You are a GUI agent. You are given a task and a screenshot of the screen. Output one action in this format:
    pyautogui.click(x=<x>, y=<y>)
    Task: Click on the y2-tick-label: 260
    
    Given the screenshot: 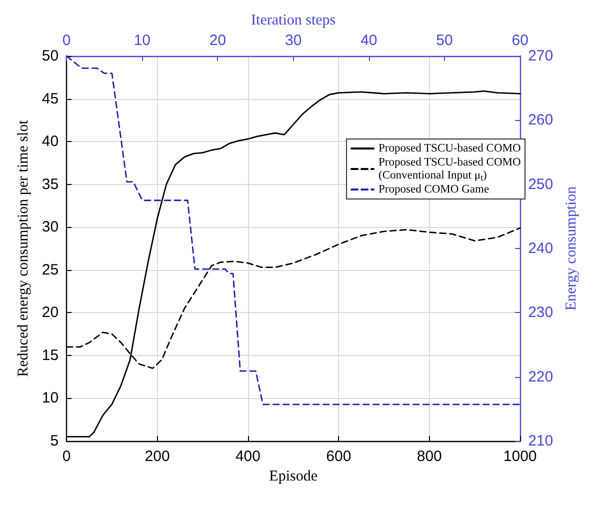 What is the action you would take?
    pyautogui.click(x=541, y=120)
    